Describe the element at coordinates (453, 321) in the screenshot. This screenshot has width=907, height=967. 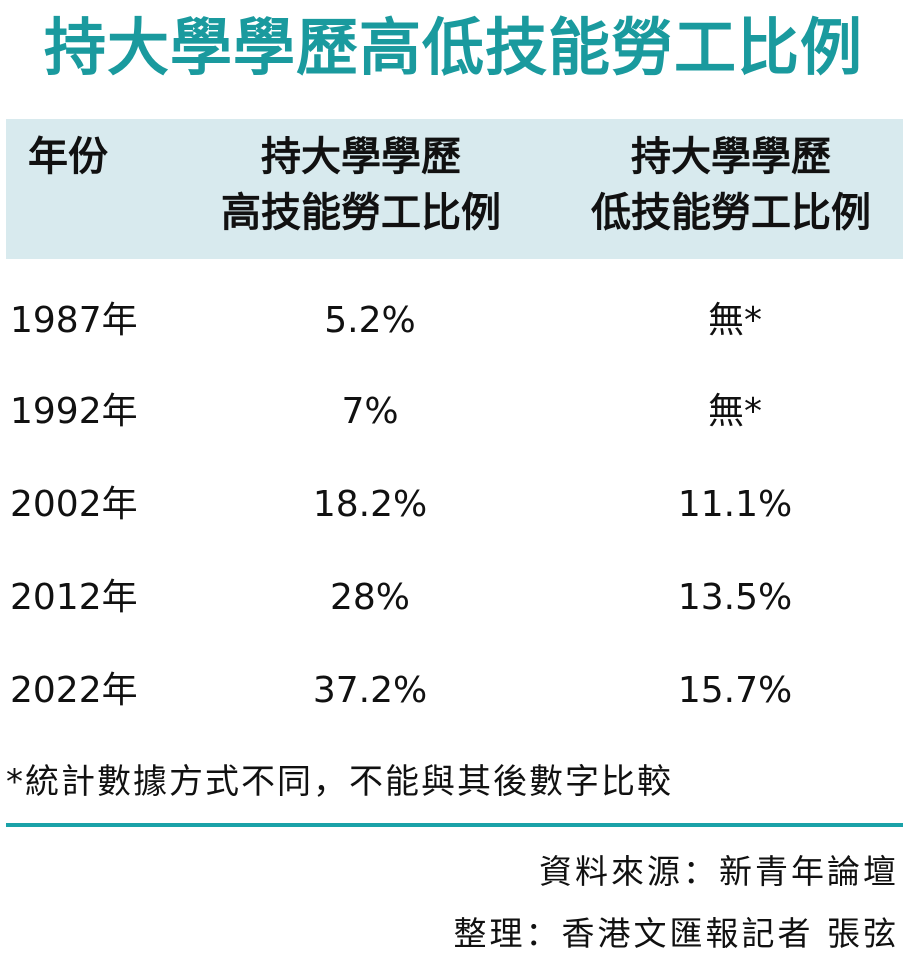
I see `table-row: 1987年 5.2% 無*` at that location.